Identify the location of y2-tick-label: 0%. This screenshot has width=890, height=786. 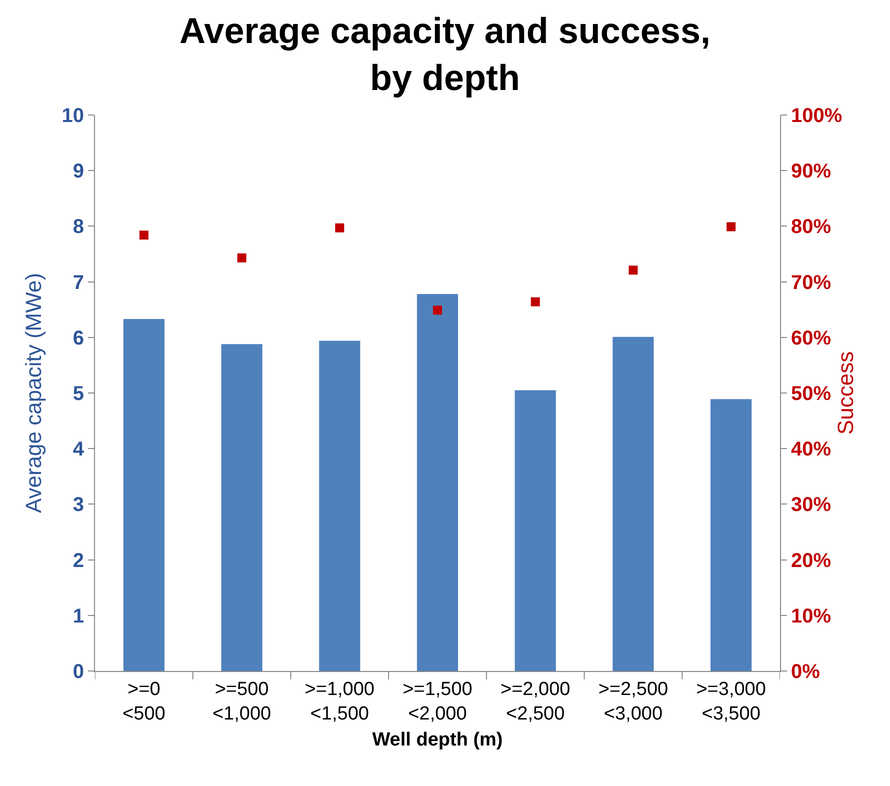
(805, 672).